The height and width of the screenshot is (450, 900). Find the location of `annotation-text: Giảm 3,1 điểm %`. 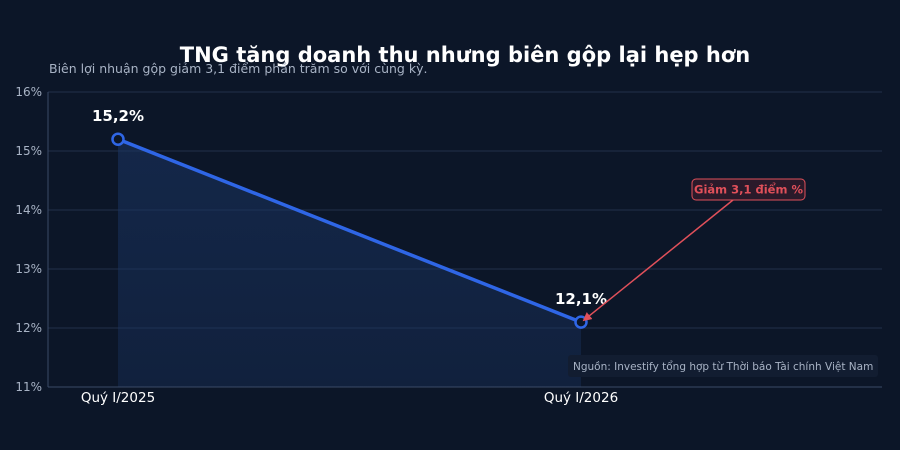

annotation-text: Giảm 3,1 điểm % is located at coordinates (748, 189).